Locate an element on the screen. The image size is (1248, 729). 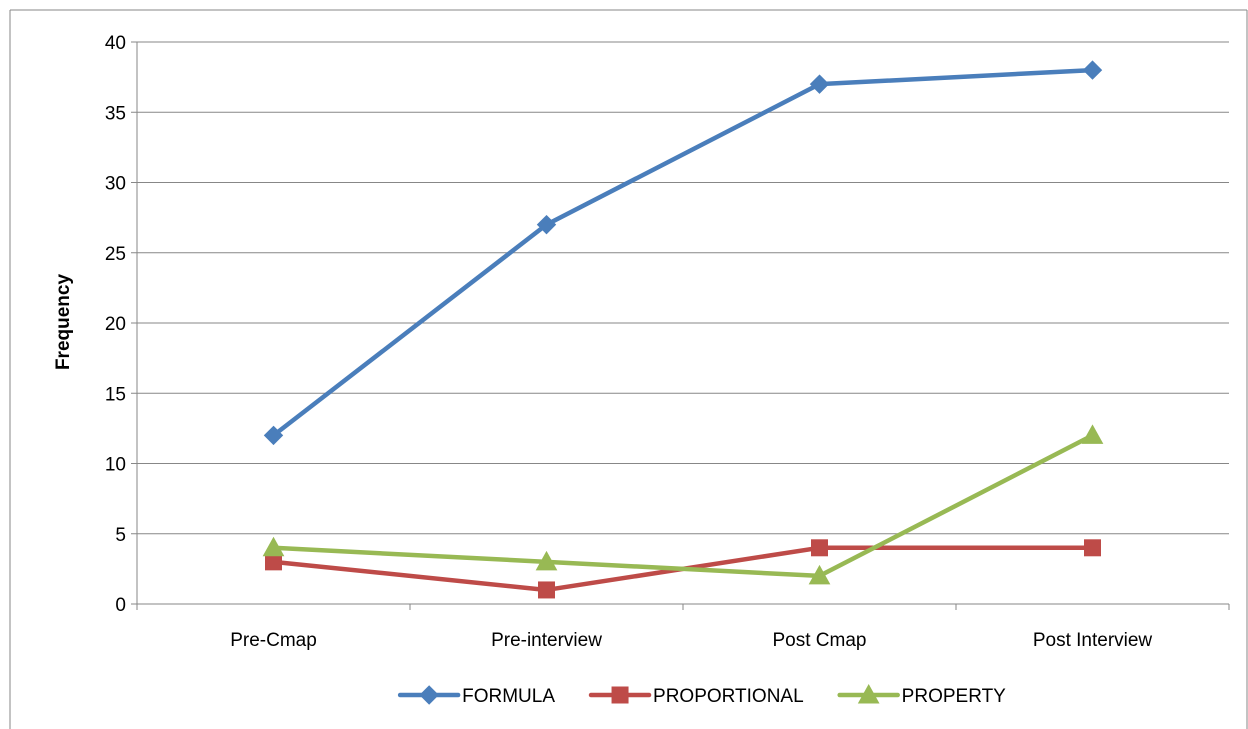
legend-item-property: PROPERTY is located at coordinates (922, 695).